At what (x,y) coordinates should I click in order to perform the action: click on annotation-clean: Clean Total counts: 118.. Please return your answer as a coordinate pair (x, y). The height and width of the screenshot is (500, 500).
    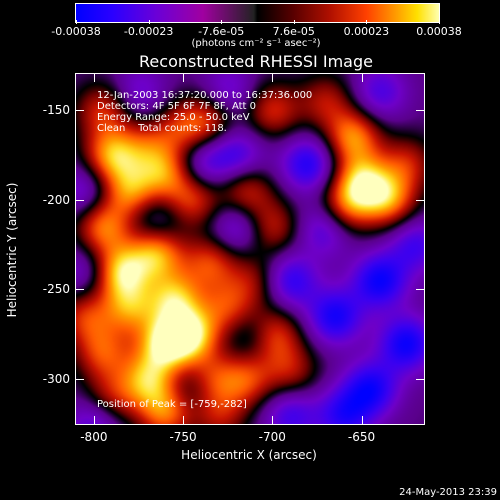
    Looking at the image, I should click on (162, 128).